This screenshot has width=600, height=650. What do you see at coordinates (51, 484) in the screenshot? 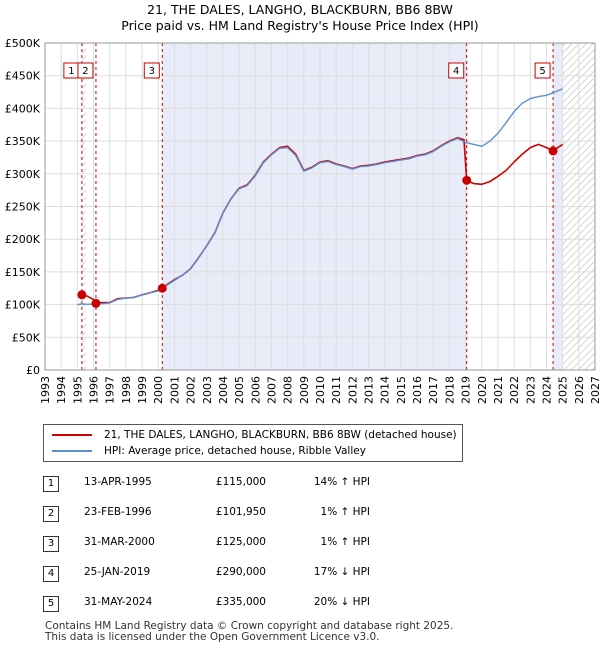
I see `transaction-number: 1` at bounding box center [51, 484].